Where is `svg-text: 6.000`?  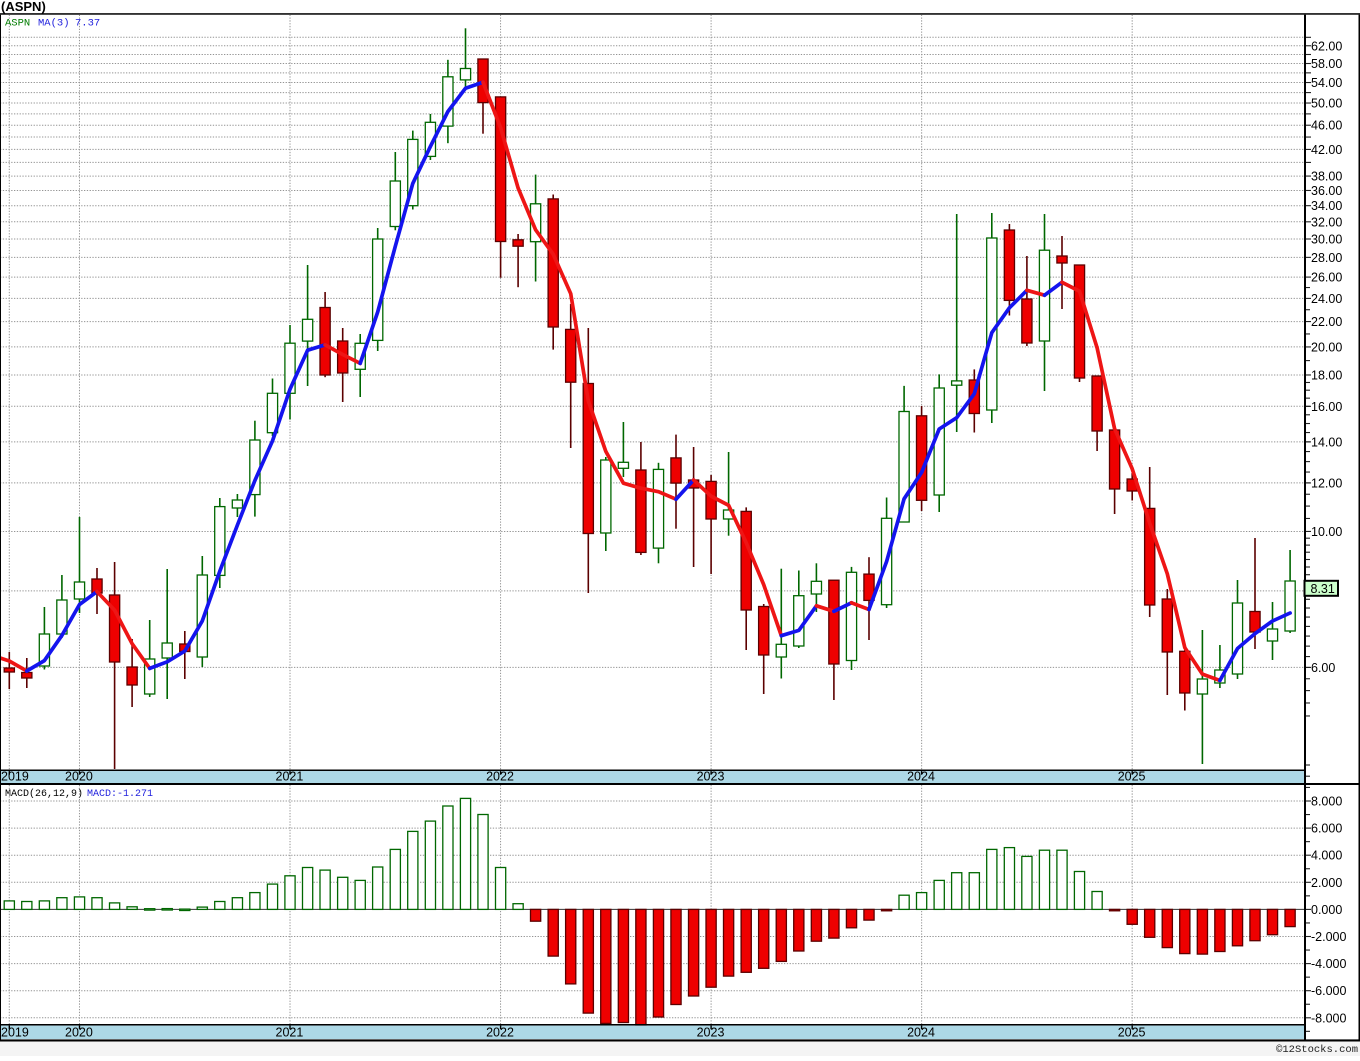
svg-text: 6.000 is located at coordinates (1326, 829).